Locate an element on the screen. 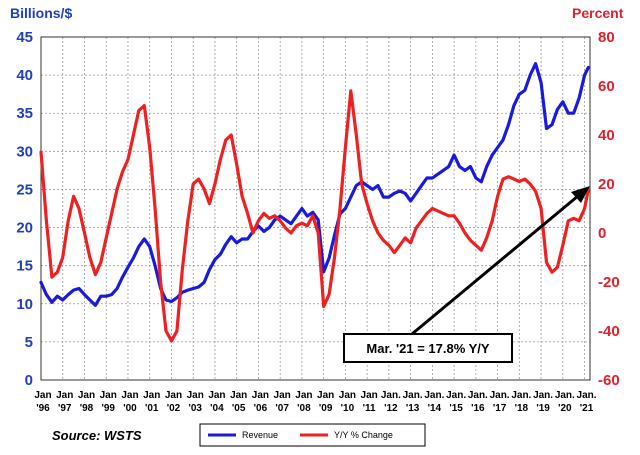 The image size is (640, 455). right-axis-title: Percent is located at coordinates (598, 13).